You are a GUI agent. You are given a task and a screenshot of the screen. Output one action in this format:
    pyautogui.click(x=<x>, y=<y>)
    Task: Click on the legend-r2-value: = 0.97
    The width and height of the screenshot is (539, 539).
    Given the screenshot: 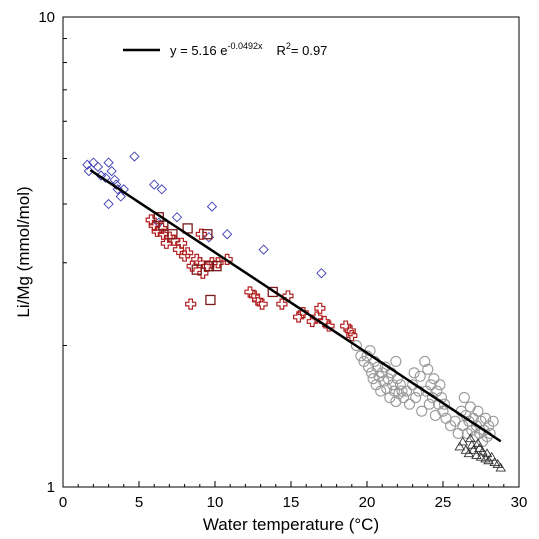 What is the action you would take?
    pyautogui.click(x=309, y=50)
    